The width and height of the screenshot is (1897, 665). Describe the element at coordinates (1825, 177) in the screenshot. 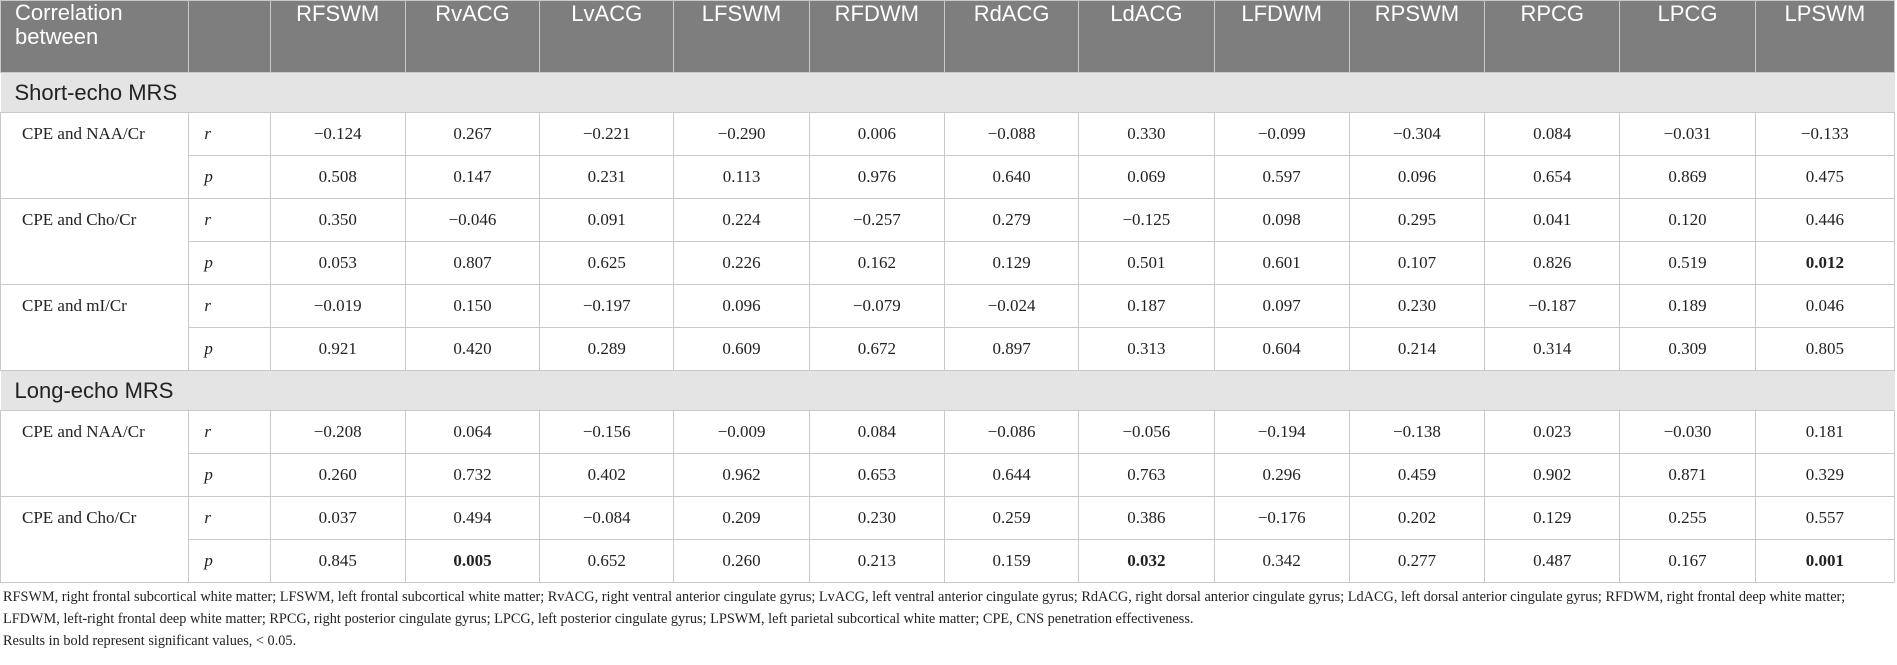

I see `table-cell: 0.475` at that location.